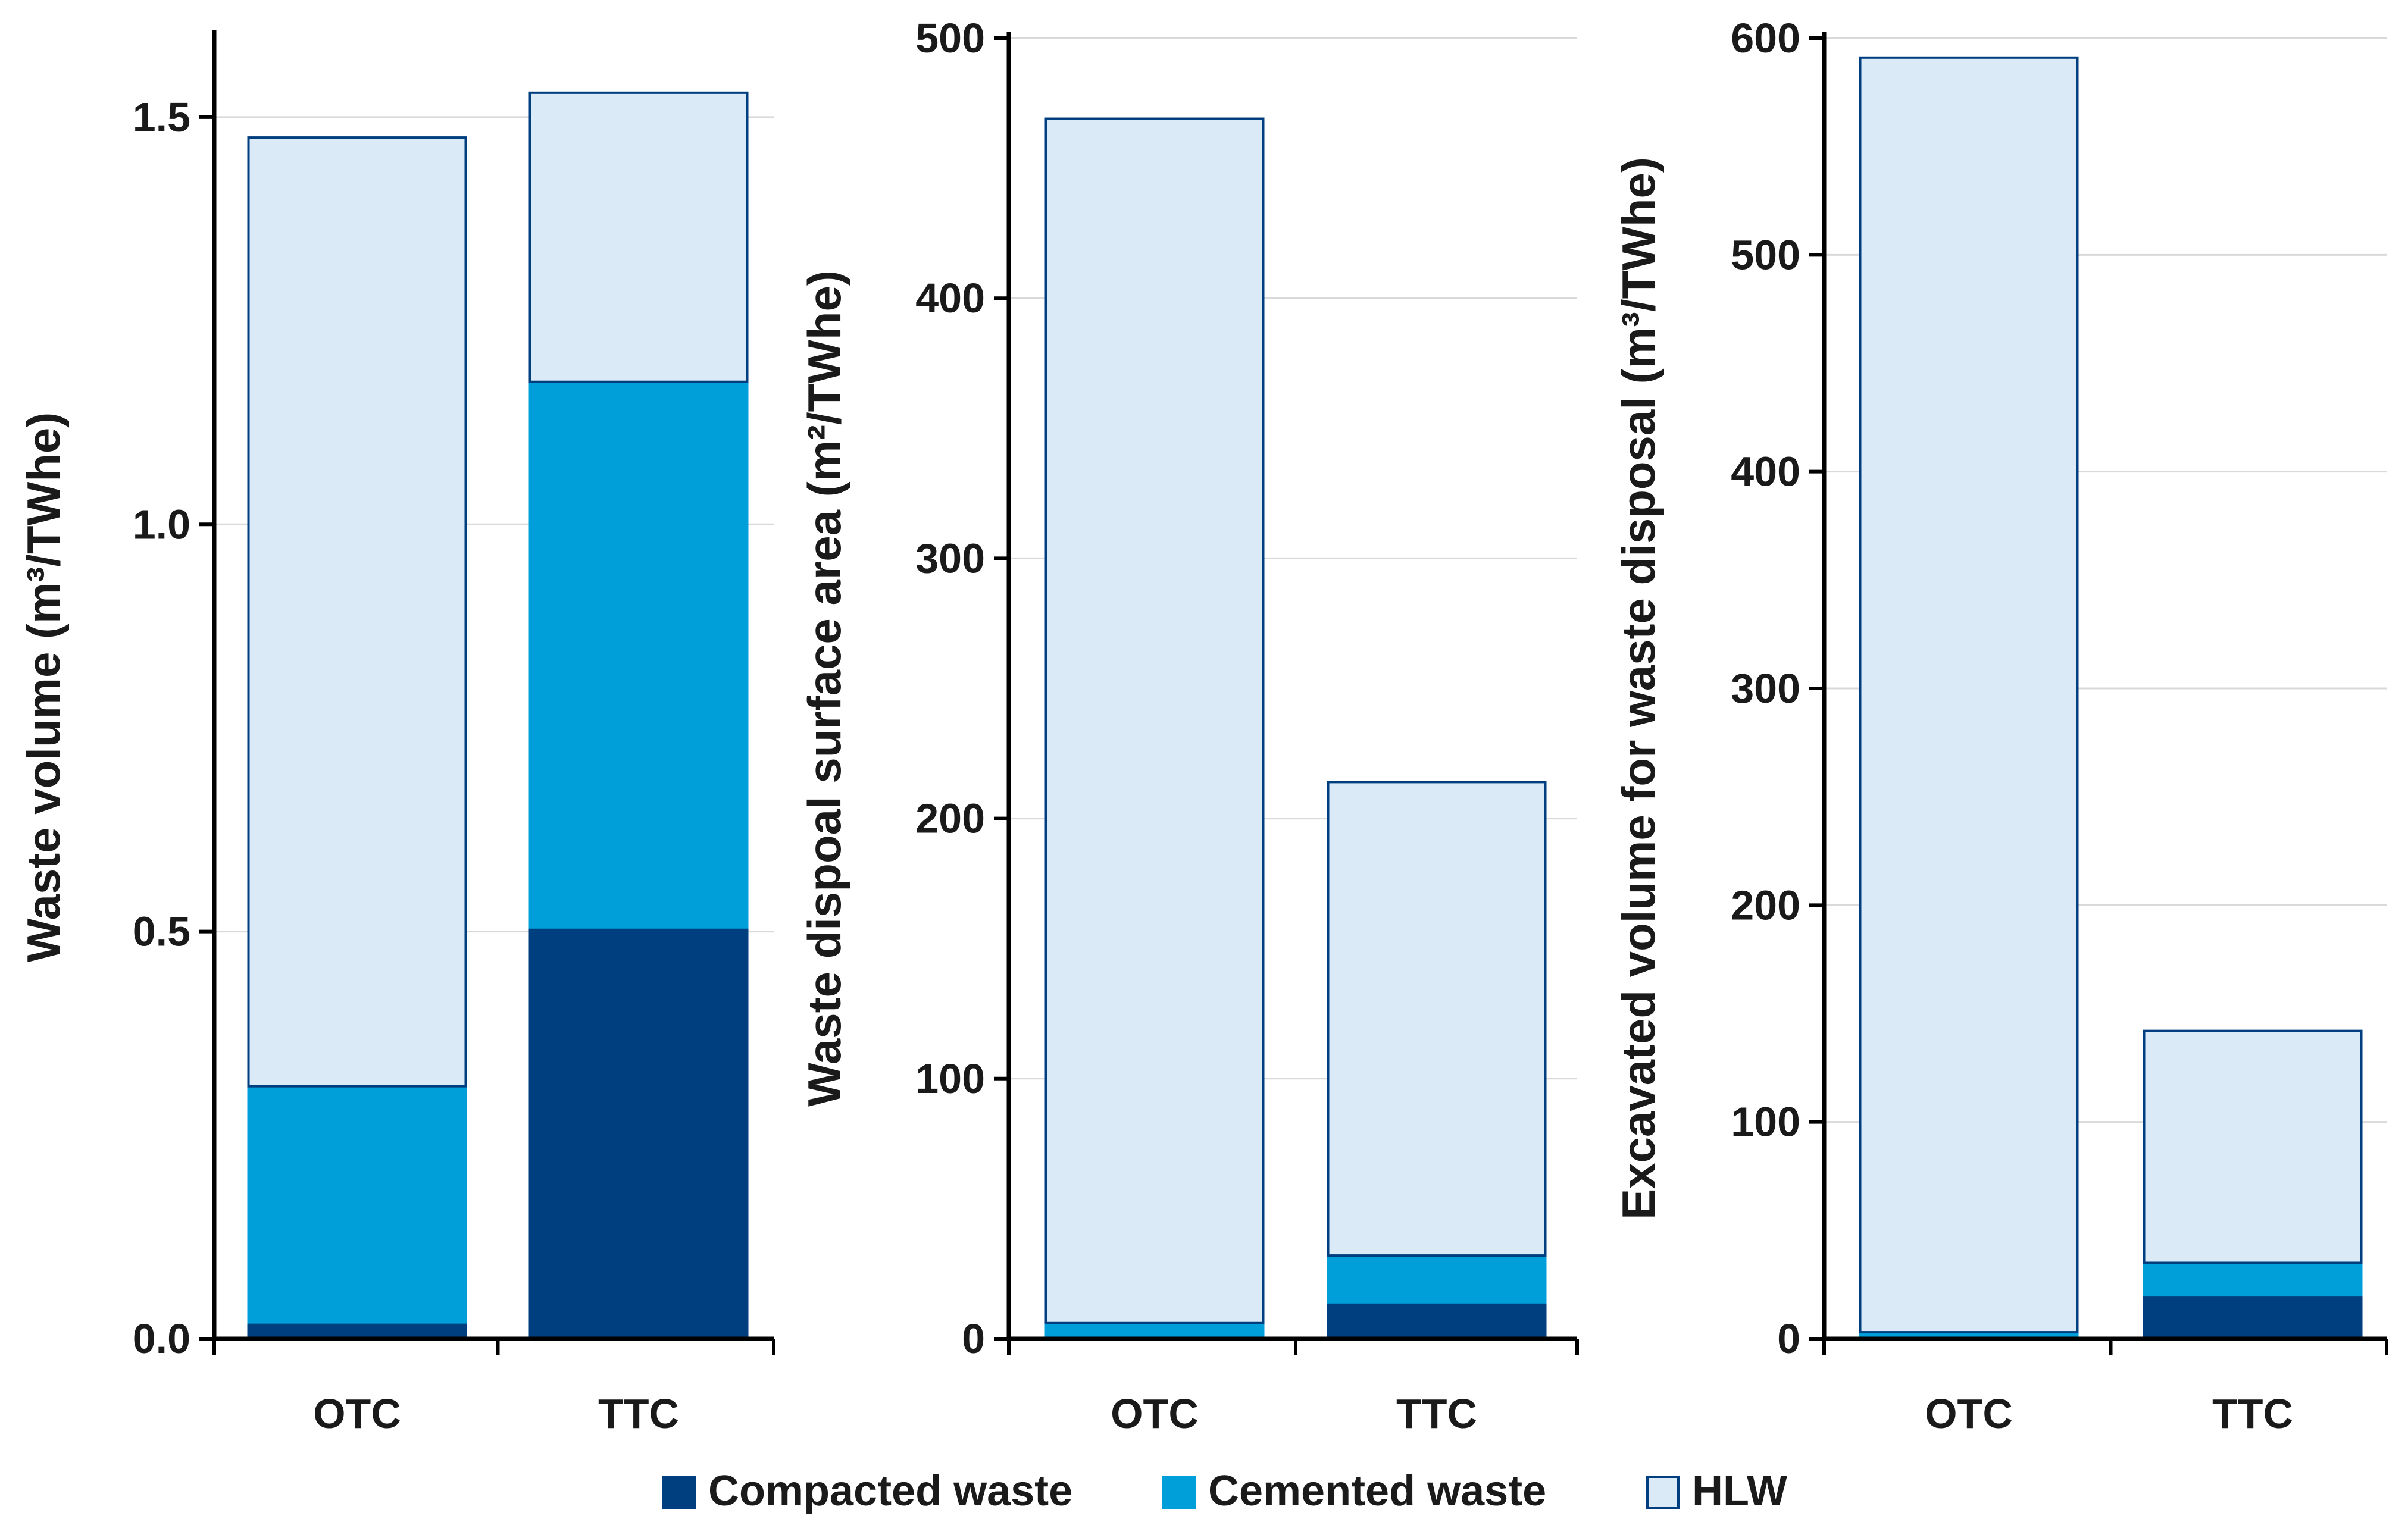 This screenshot has width=2408, height=1522. What do you see at coordinates (890, 1491) in the screenshot?
I see `legend-label: Compacted waste` at bounding box center [890, 1491].